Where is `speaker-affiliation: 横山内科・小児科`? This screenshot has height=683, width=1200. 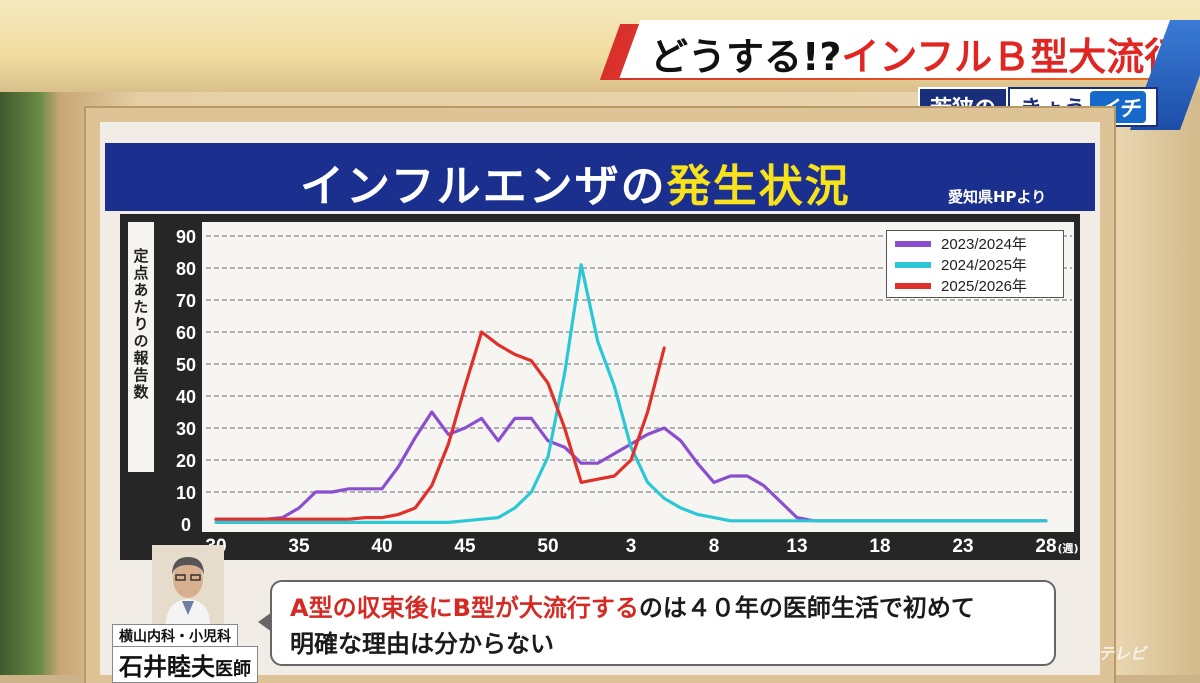 speaker-affiliation: 横山内科・小児科 is located at coordinates (175, 636).